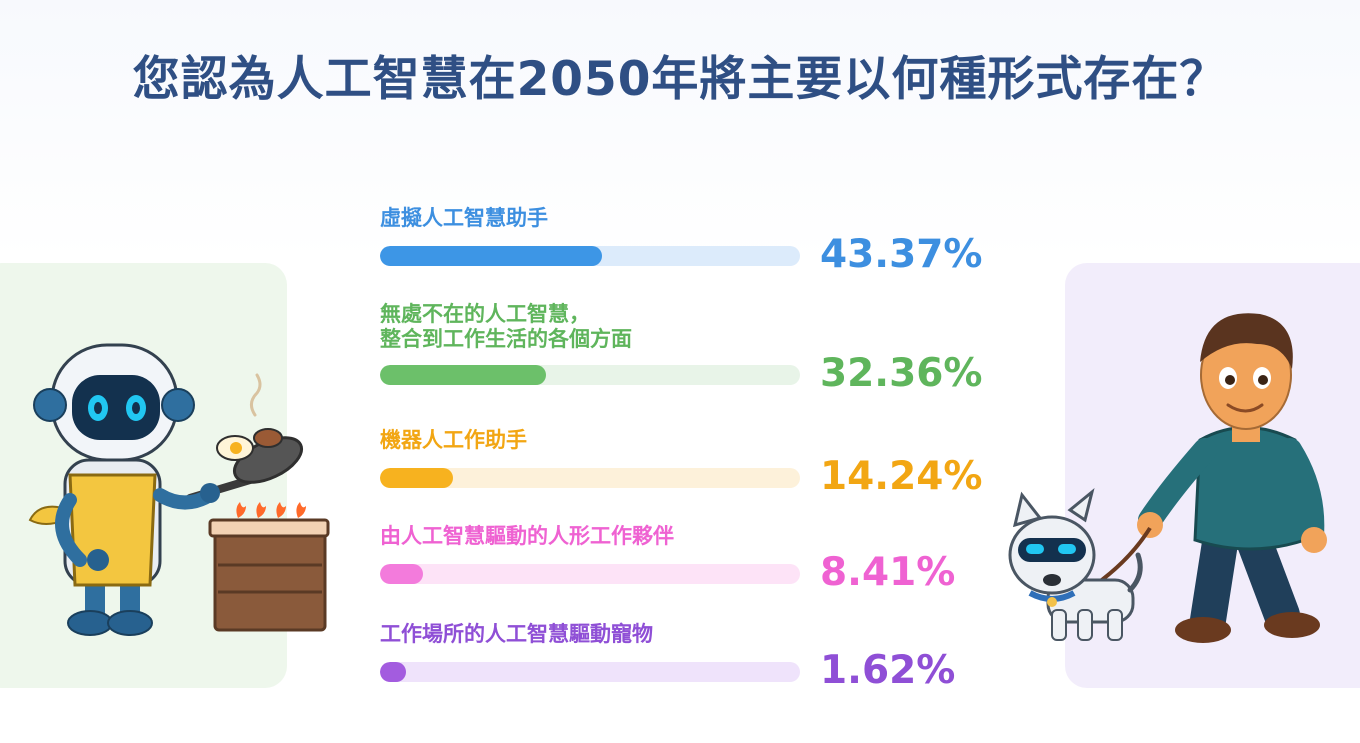 Image resolution: width=1360 pixels, height=743 pixels. I want to click on bar-value-label: 32.36%, so click(901, 373).